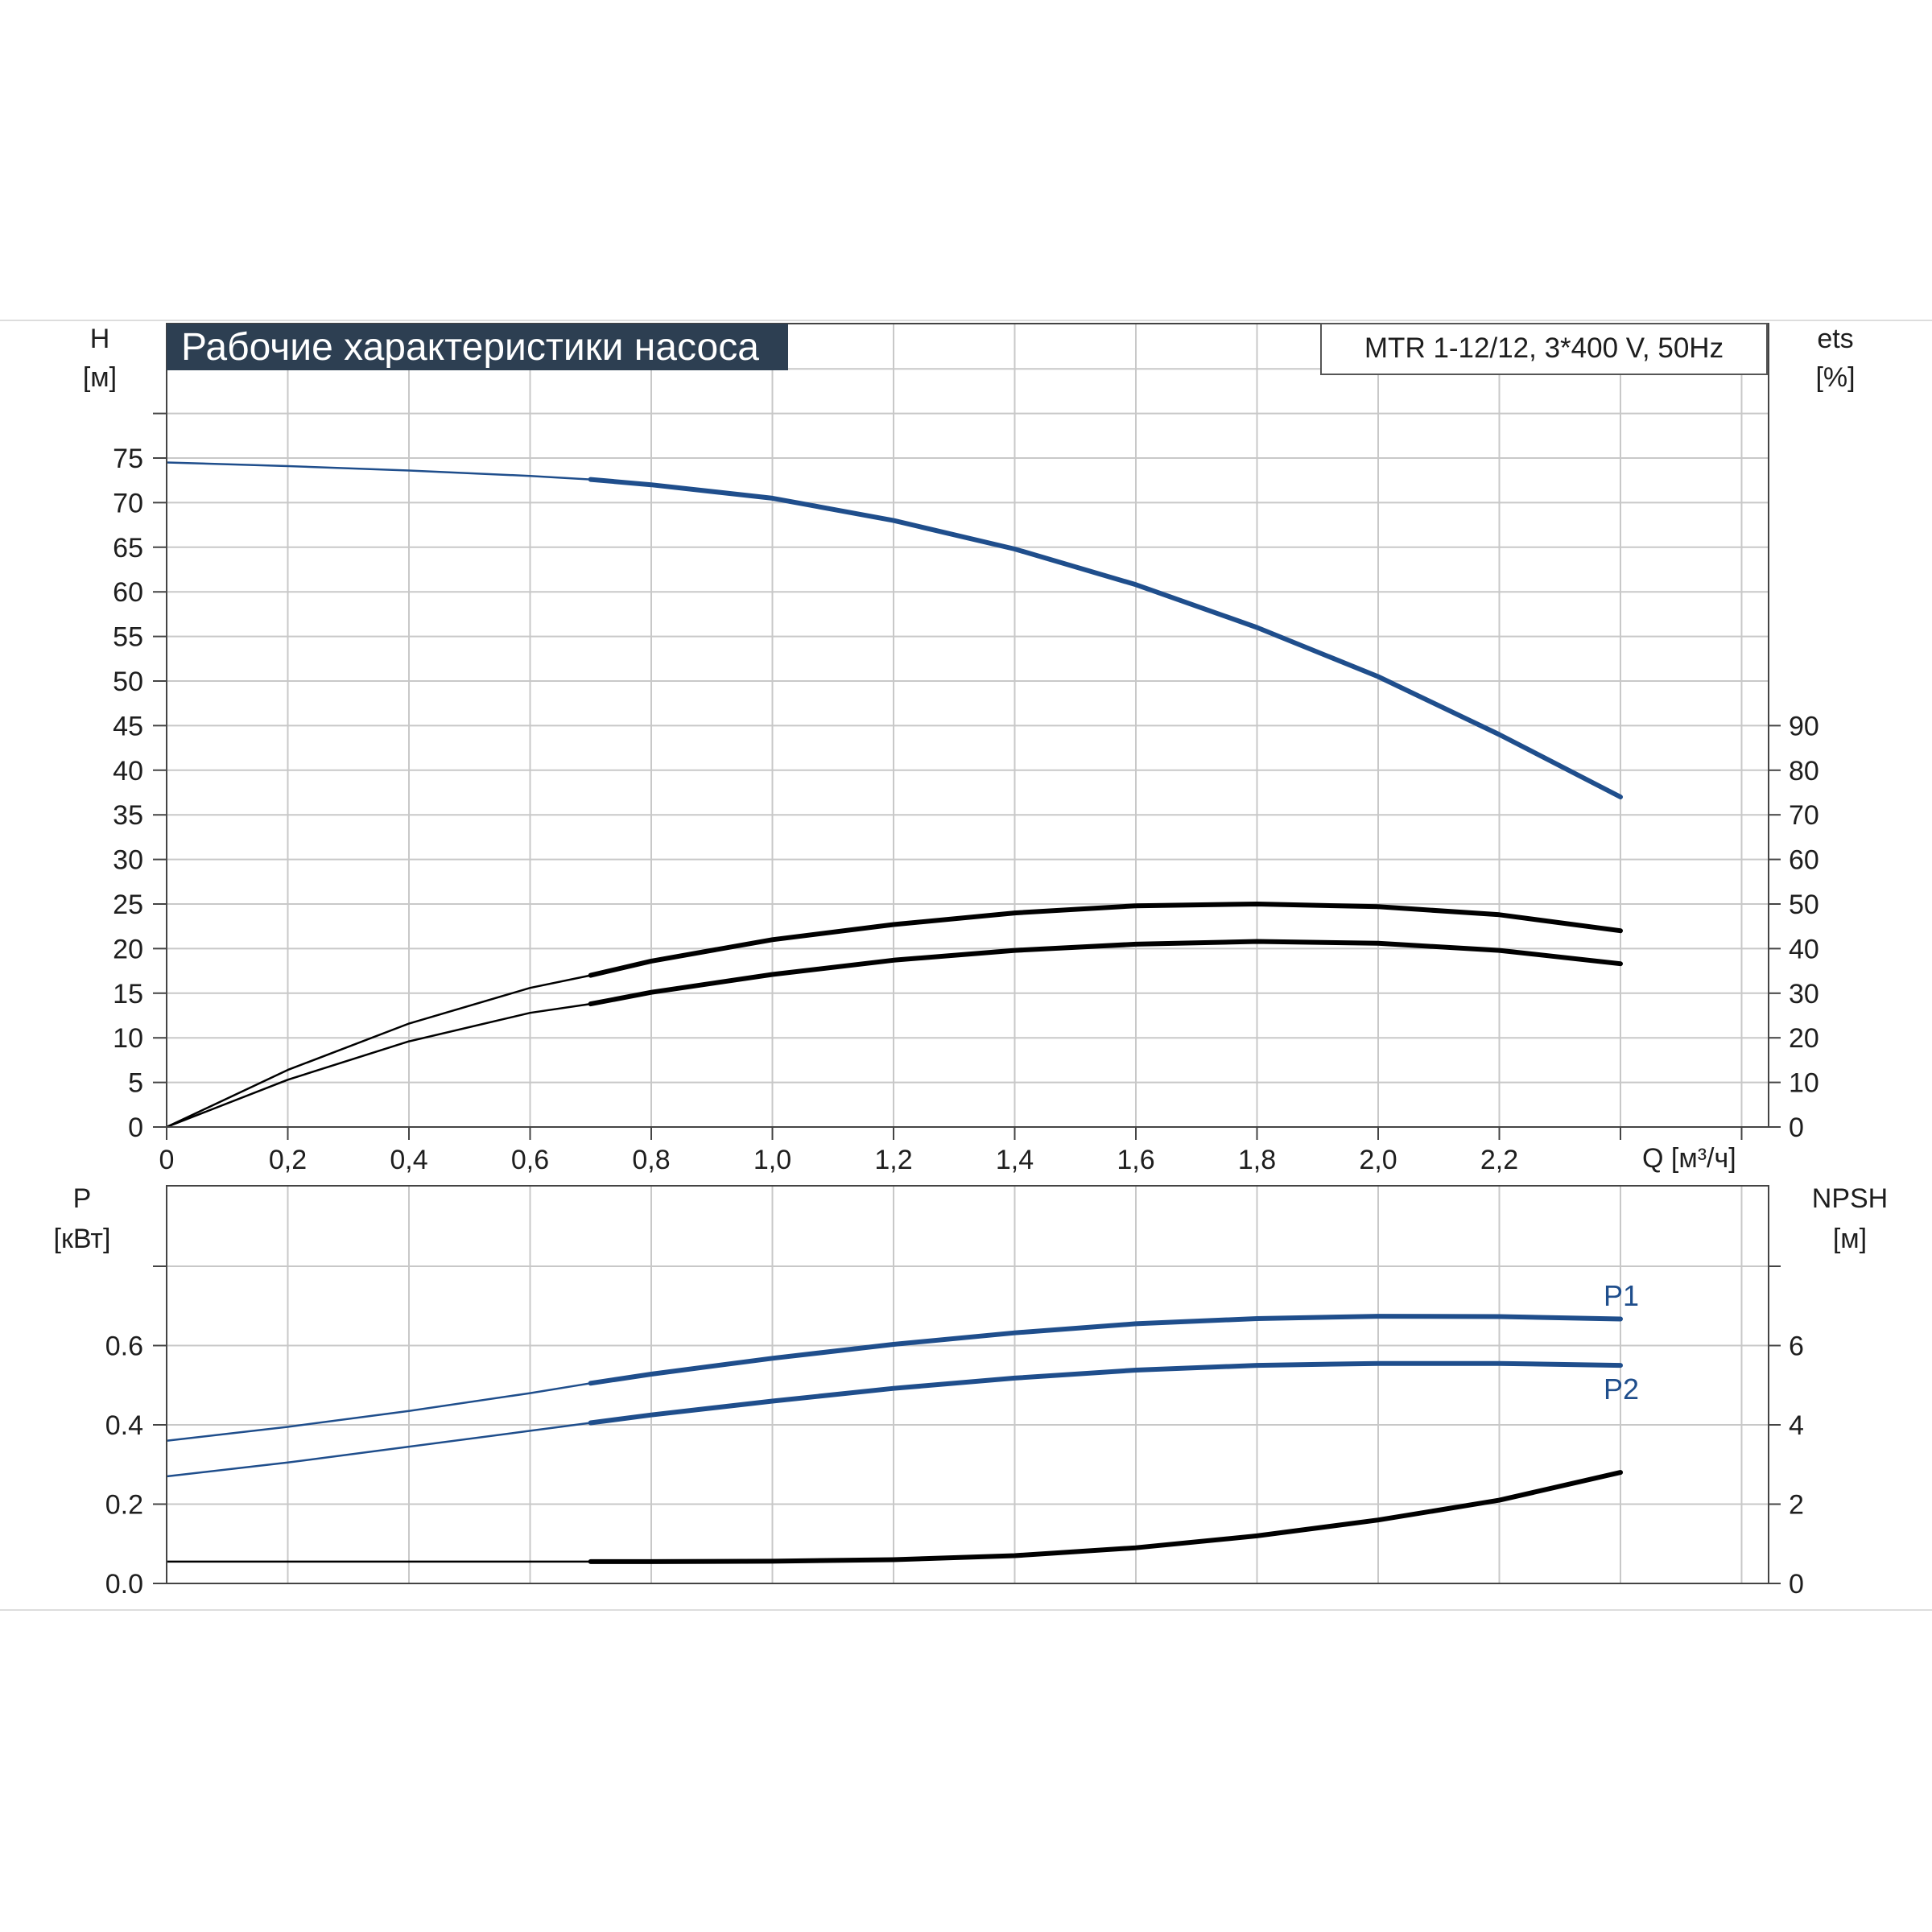  Describe the element at coordinates (124, 1346) in the screenshot. I see `p-tick-label: 0.6` at that location.